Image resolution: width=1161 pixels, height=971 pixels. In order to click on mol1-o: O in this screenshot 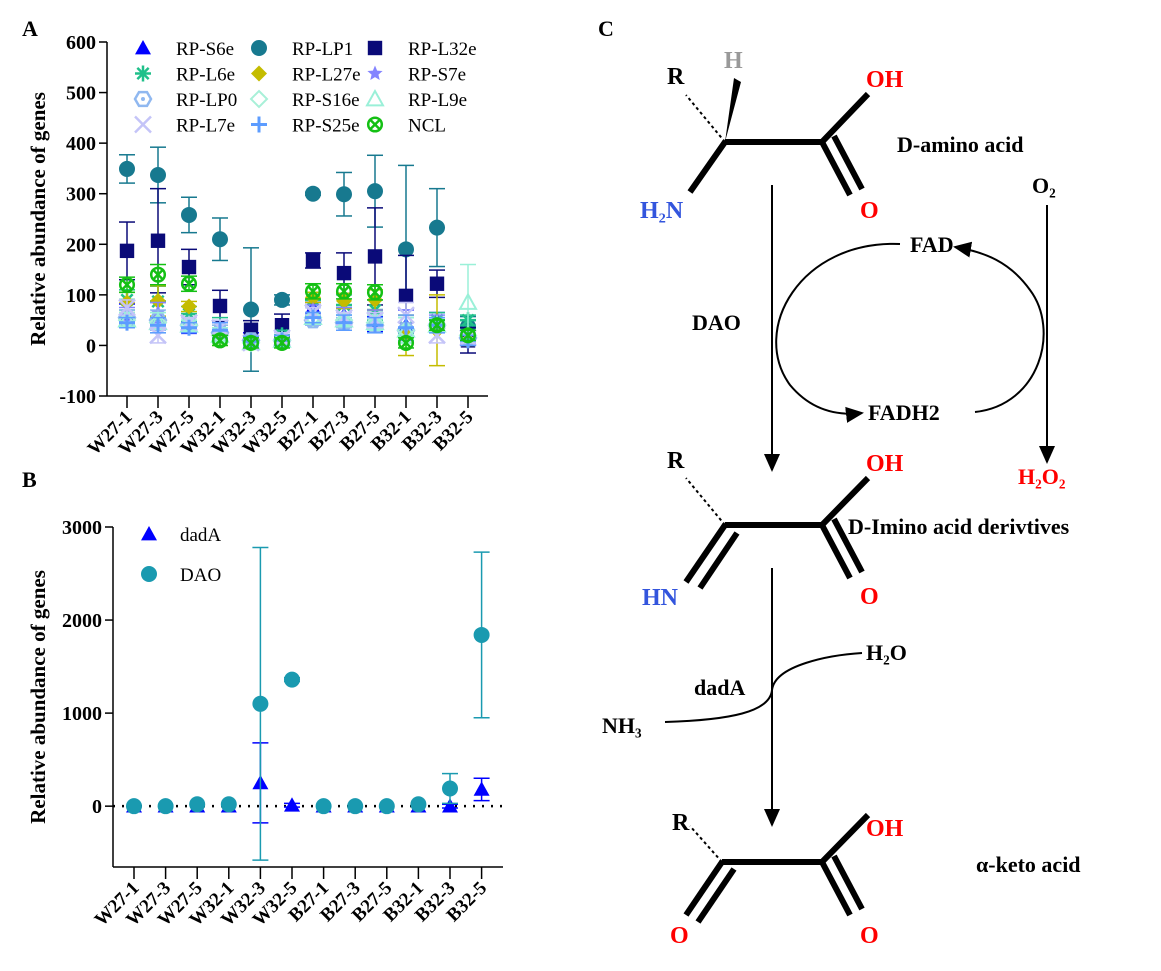, I will do `click(869, 211)`.